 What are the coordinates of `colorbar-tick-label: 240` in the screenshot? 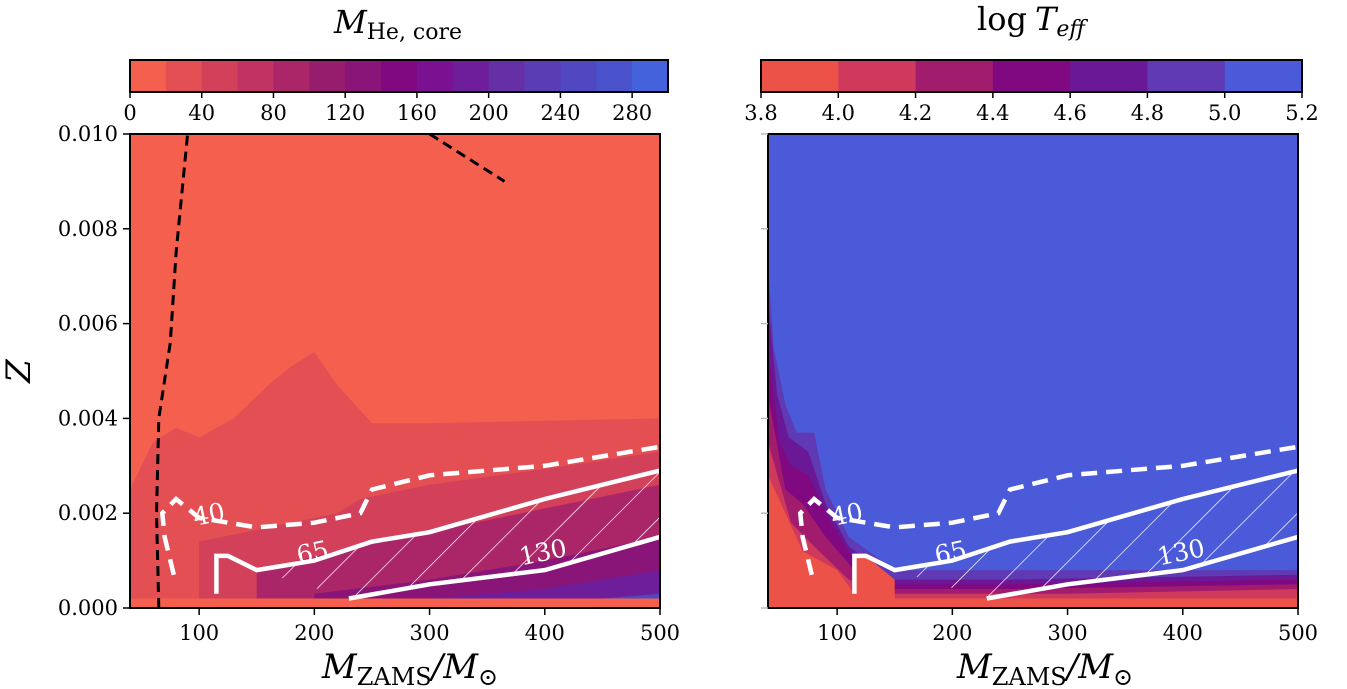 It's located at (560, 113).